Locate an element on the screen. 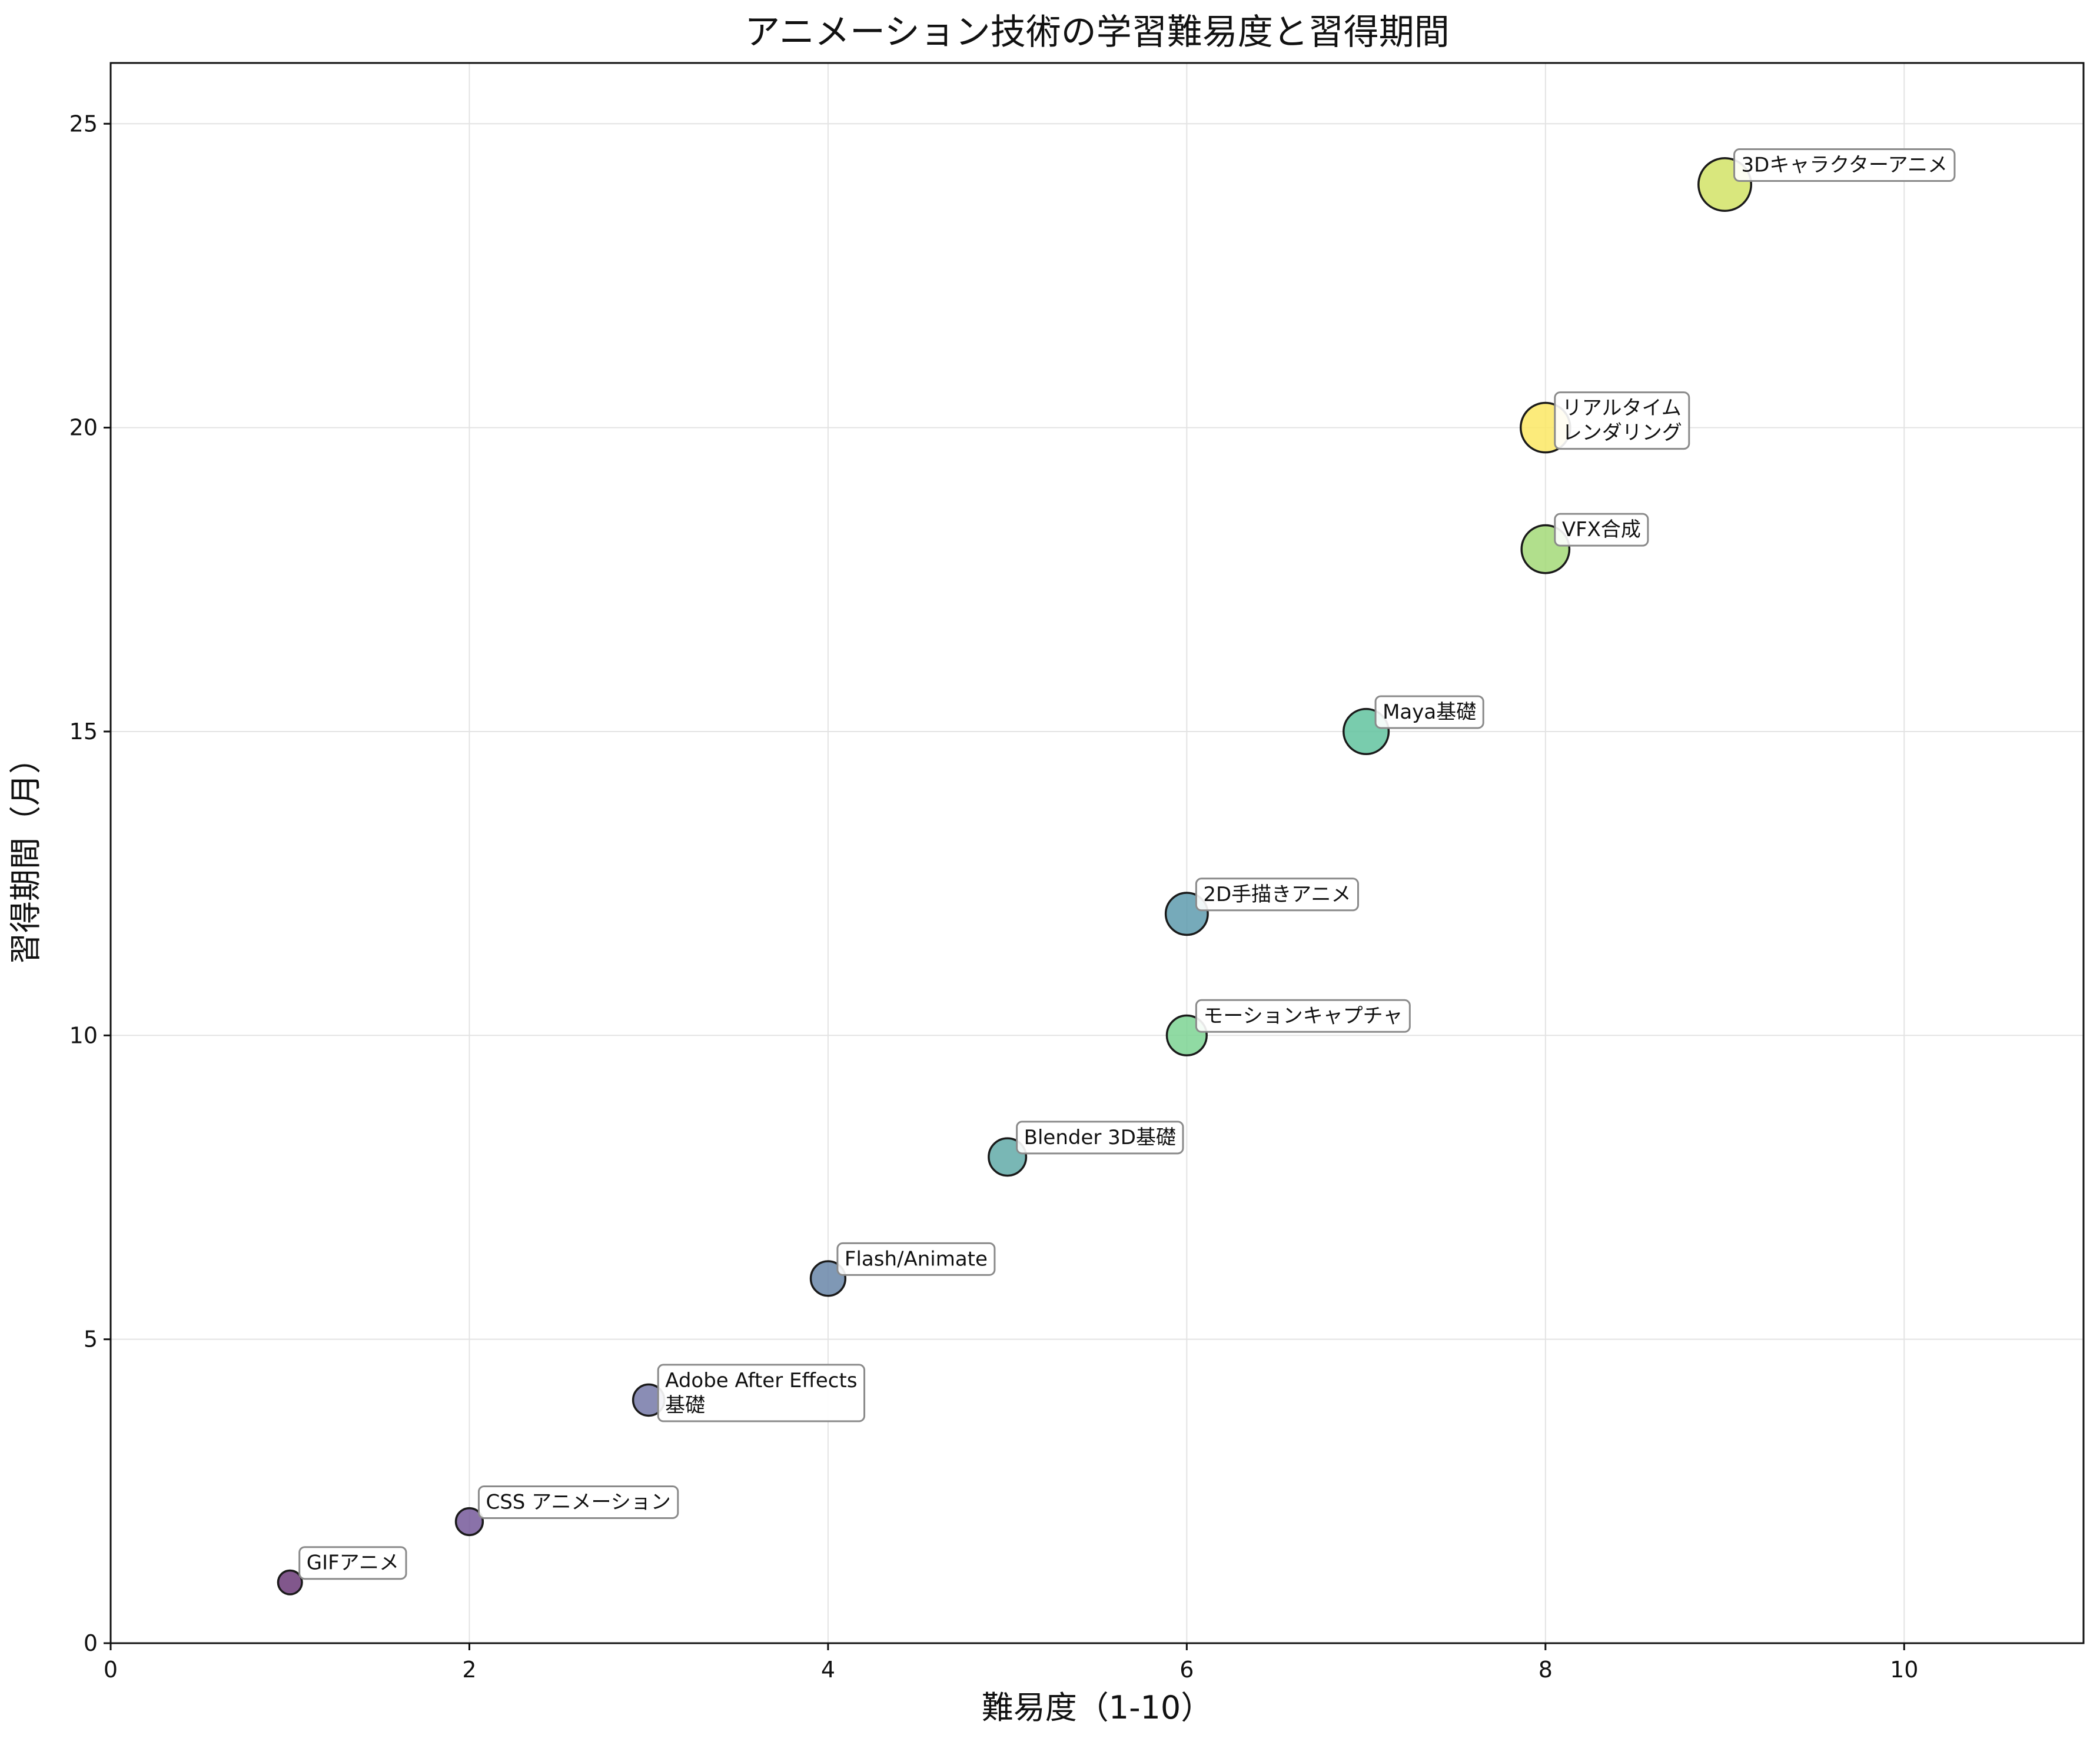  annotation-label: GIFアニメ is located at coordinates (353, 1563).